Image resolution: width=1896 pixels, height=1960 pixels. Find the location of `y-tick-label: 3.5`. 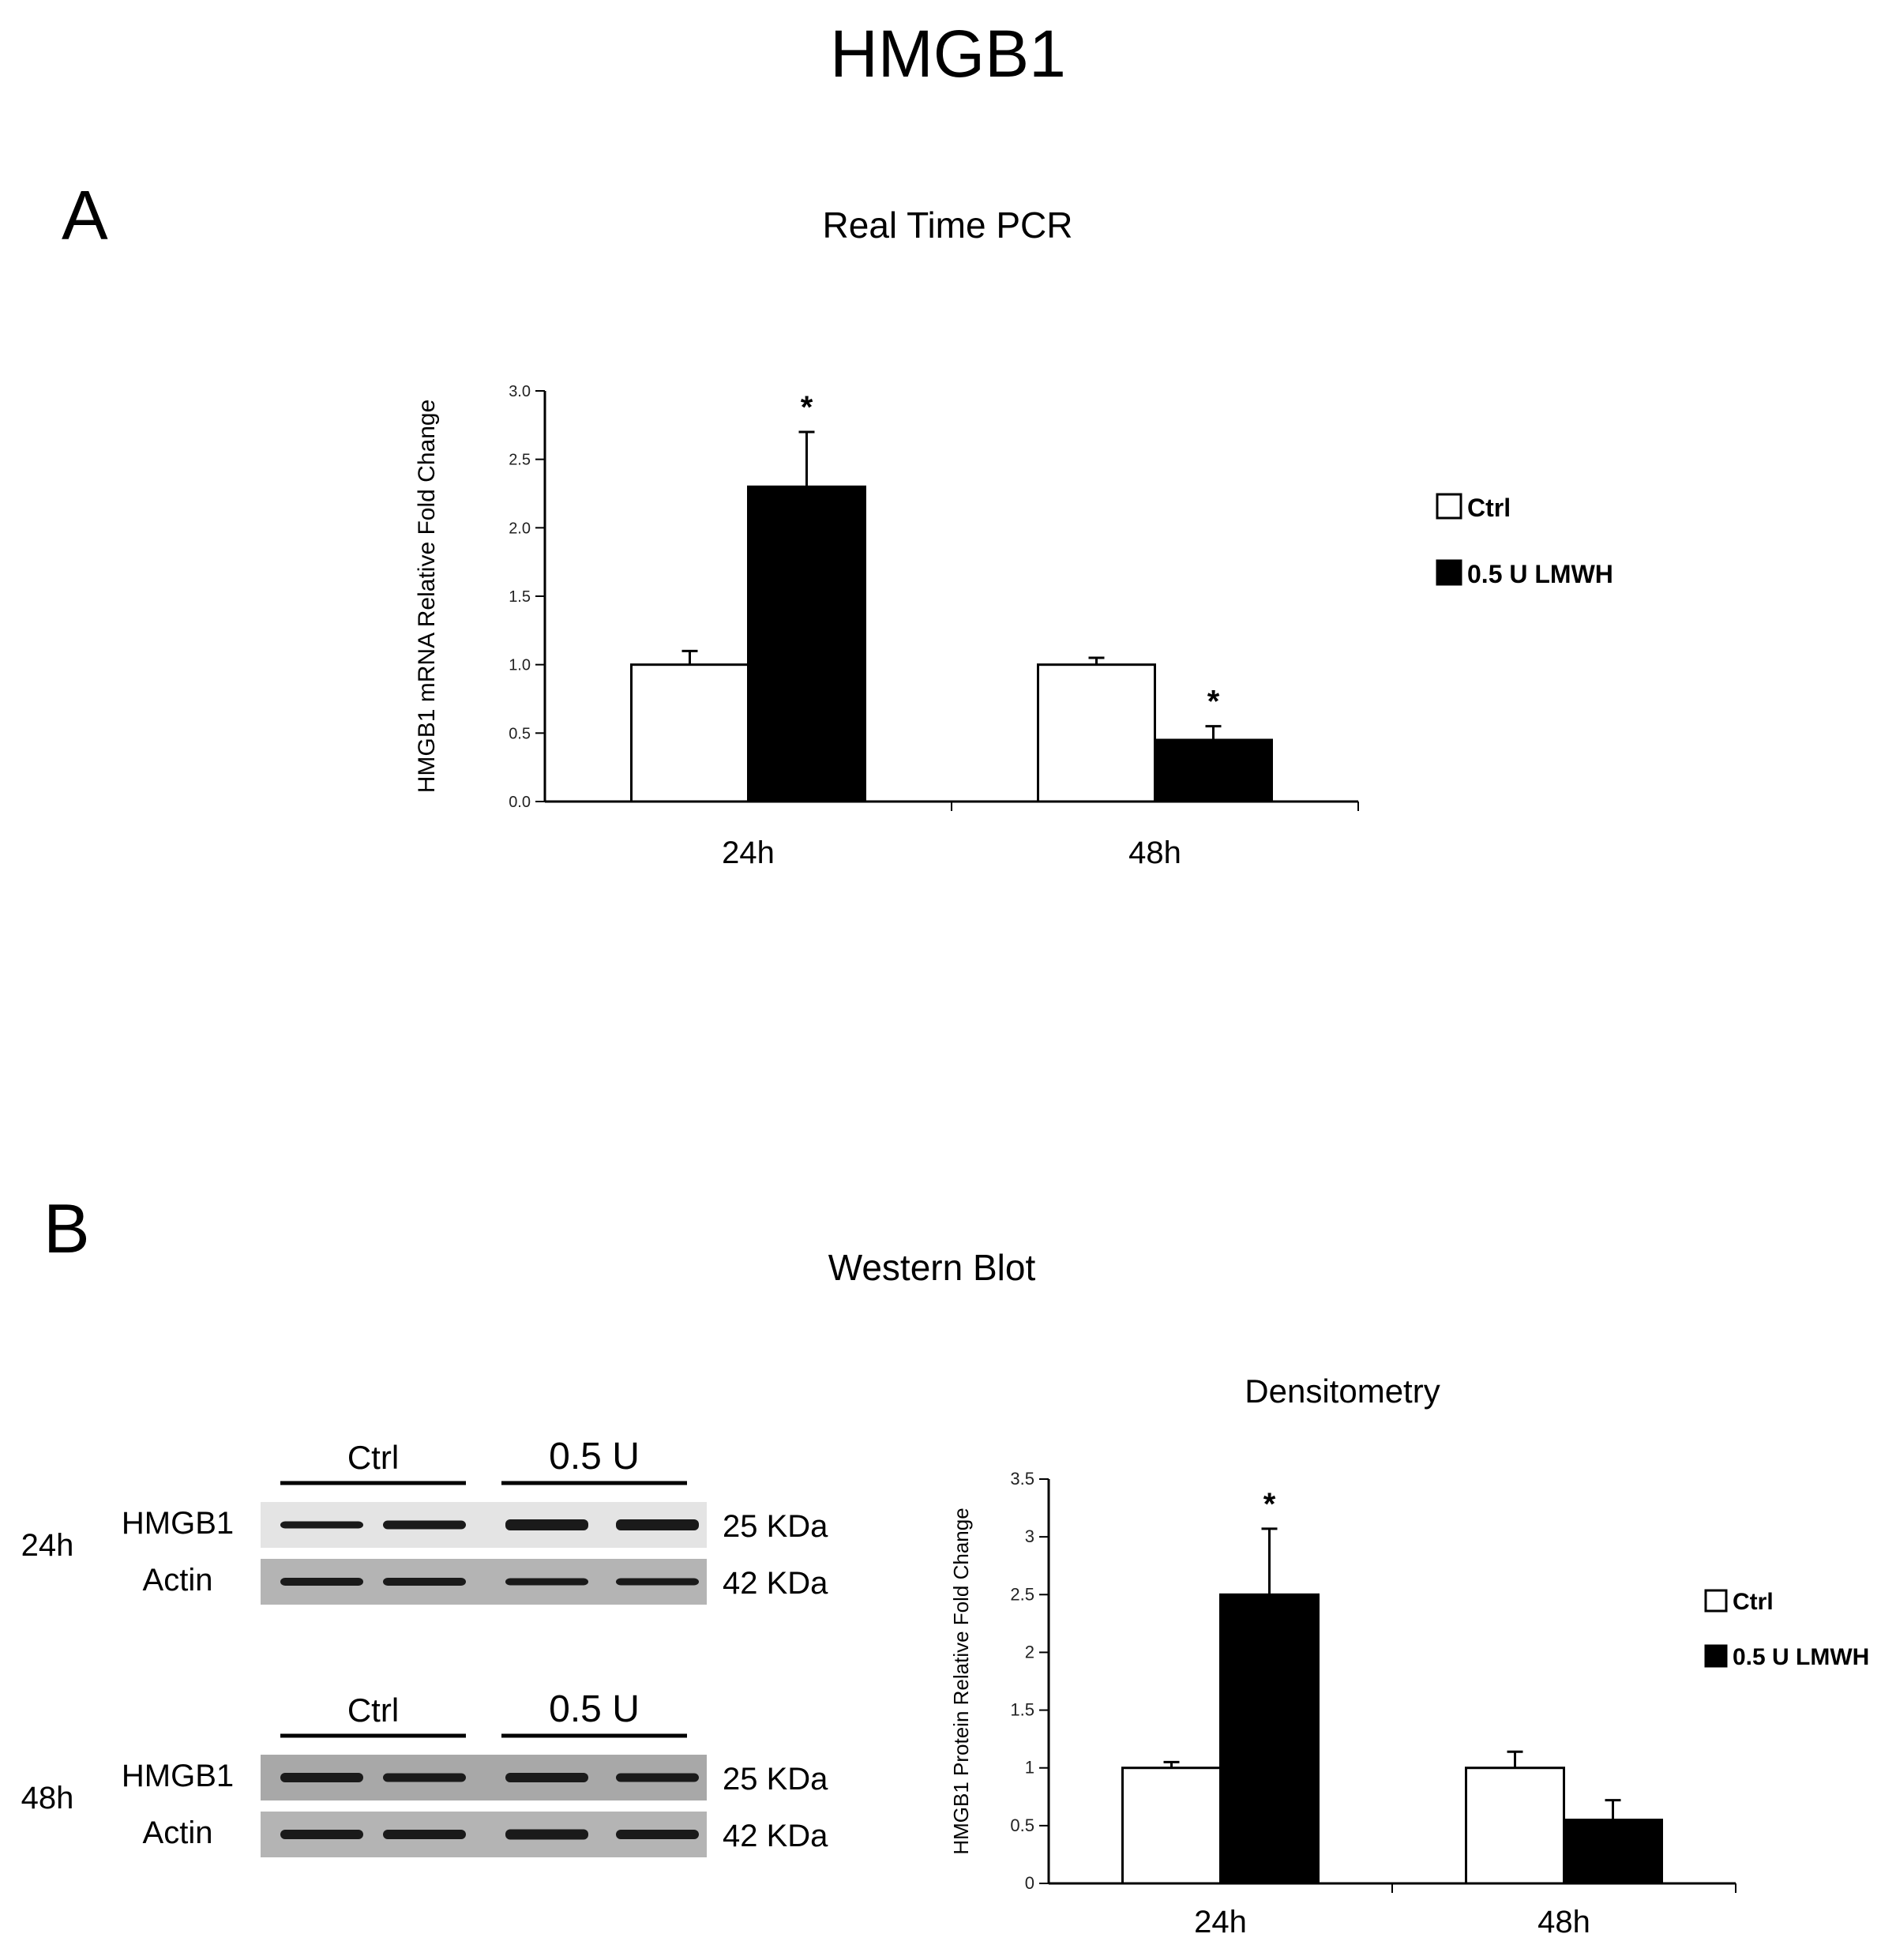

y-tick-label: 3.5 is located at coordinates (1022, 1479).